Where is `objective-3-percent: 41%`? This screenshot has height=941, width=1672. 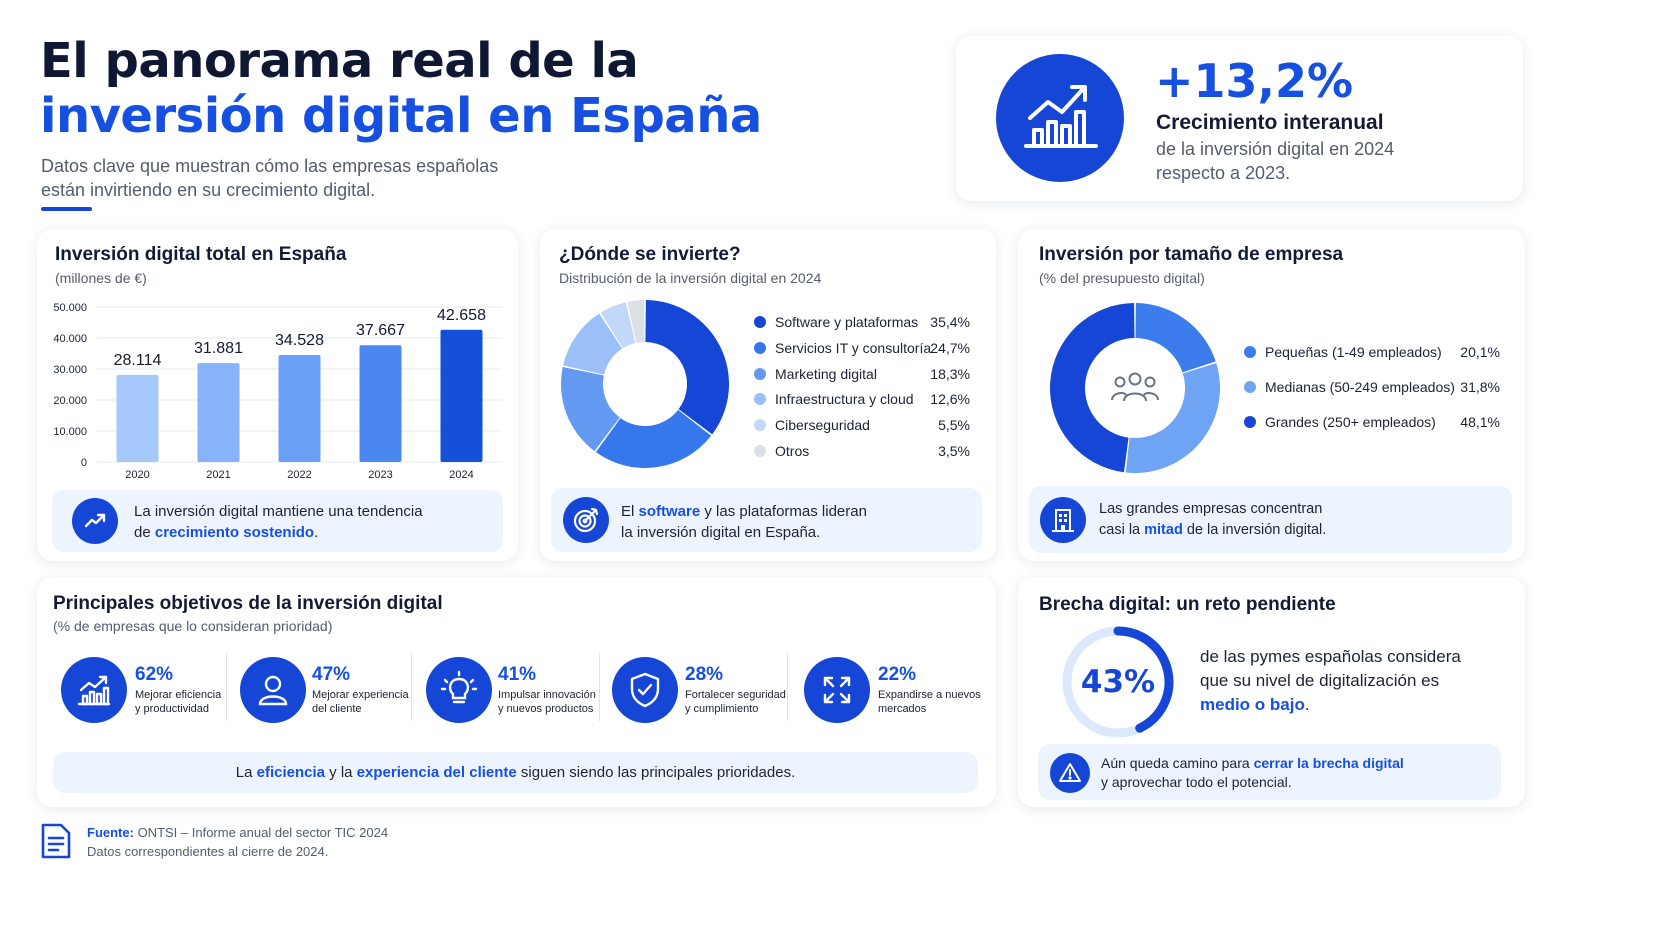
objective-3-percent: 41% is located at coordinates (517, 674).